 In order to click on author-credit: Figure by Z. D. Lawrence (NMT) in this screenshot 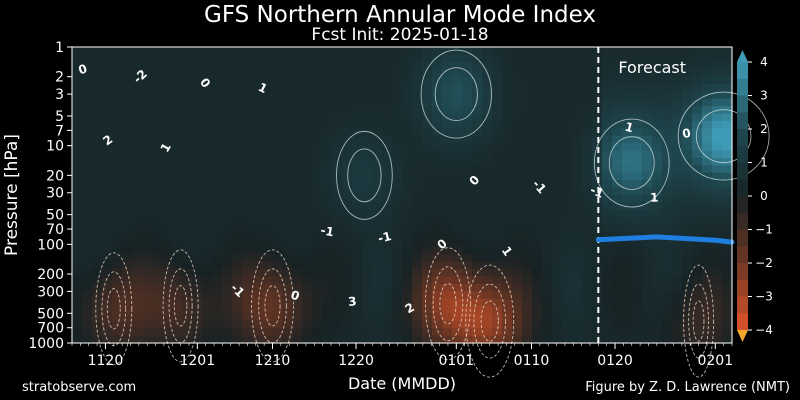, I will do `click(687, 387)`.